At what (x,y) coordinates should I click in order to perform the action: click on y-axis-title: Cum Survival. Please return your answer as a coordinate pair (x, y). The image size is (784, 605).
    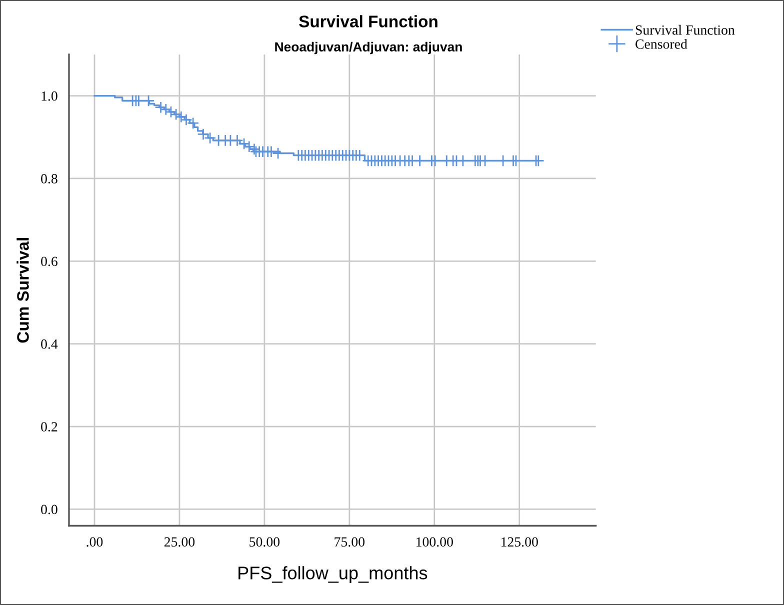
    Looking at the image, I should click on (22, 290).